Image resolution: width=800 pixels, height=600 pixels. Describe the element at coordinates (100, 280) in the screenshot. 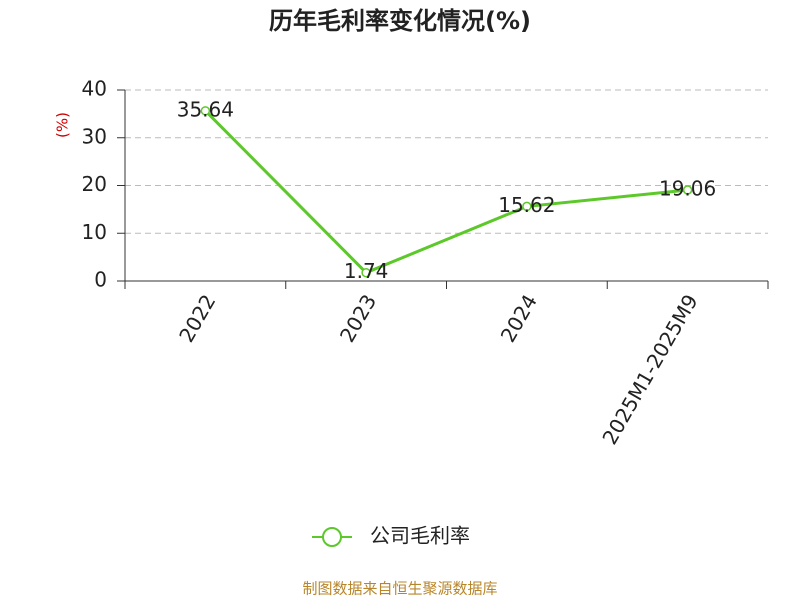

I see `y-tick-label: 0` at that location.